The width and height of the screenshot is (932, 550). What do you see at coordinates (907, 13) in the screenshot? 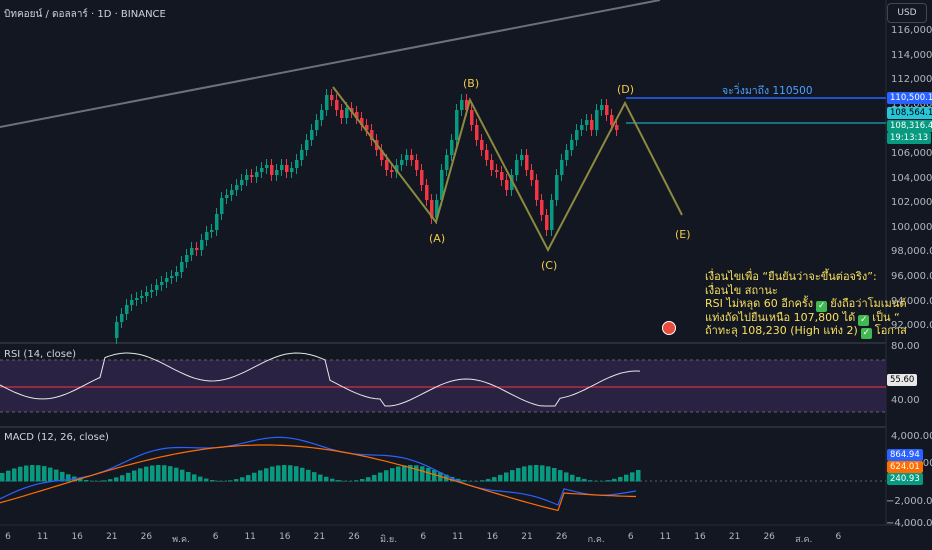
I see `currency-button: USD` at bounding box center [907, 13].